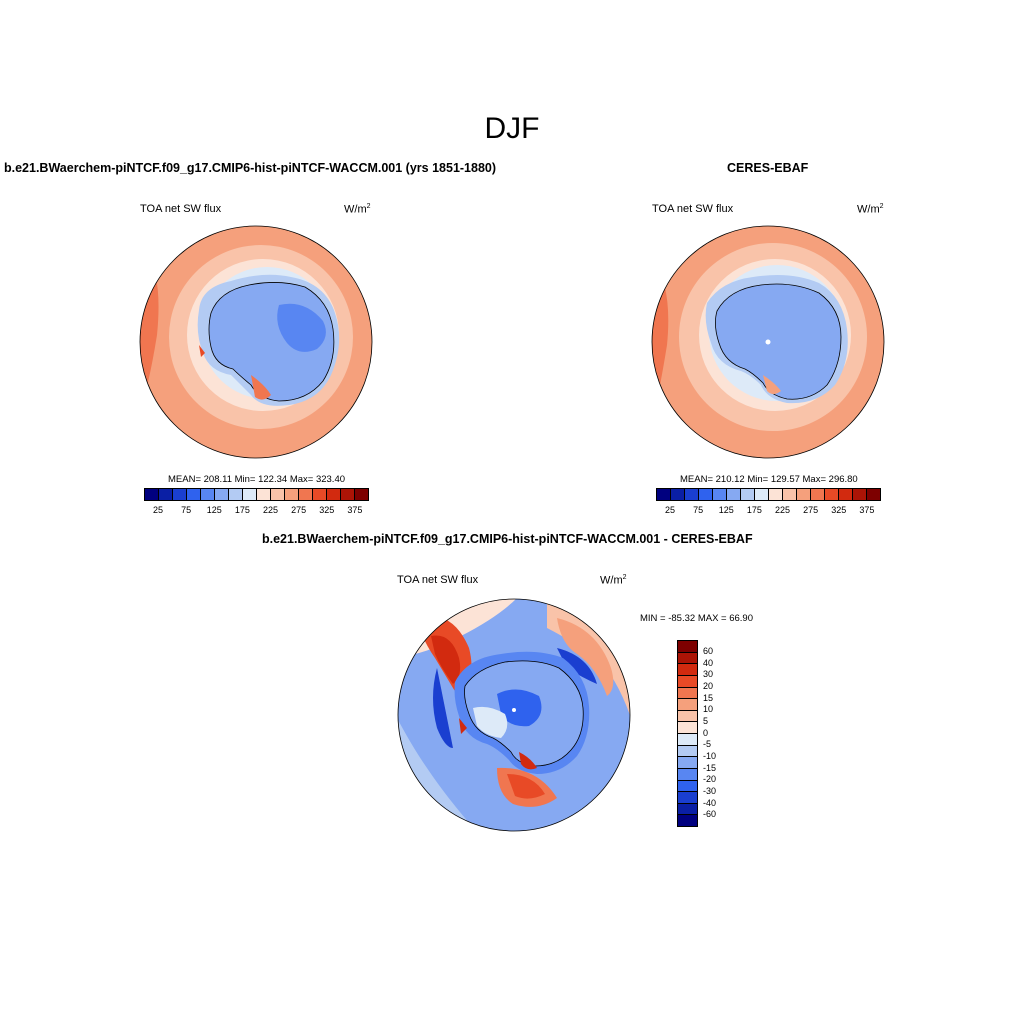 The height and width of the screenshot is (1024, 1024). What do you see at coordinates (706, 733) in the screenshot?
I see `colorbar-tick: 0` at bounding box center [706, 733].